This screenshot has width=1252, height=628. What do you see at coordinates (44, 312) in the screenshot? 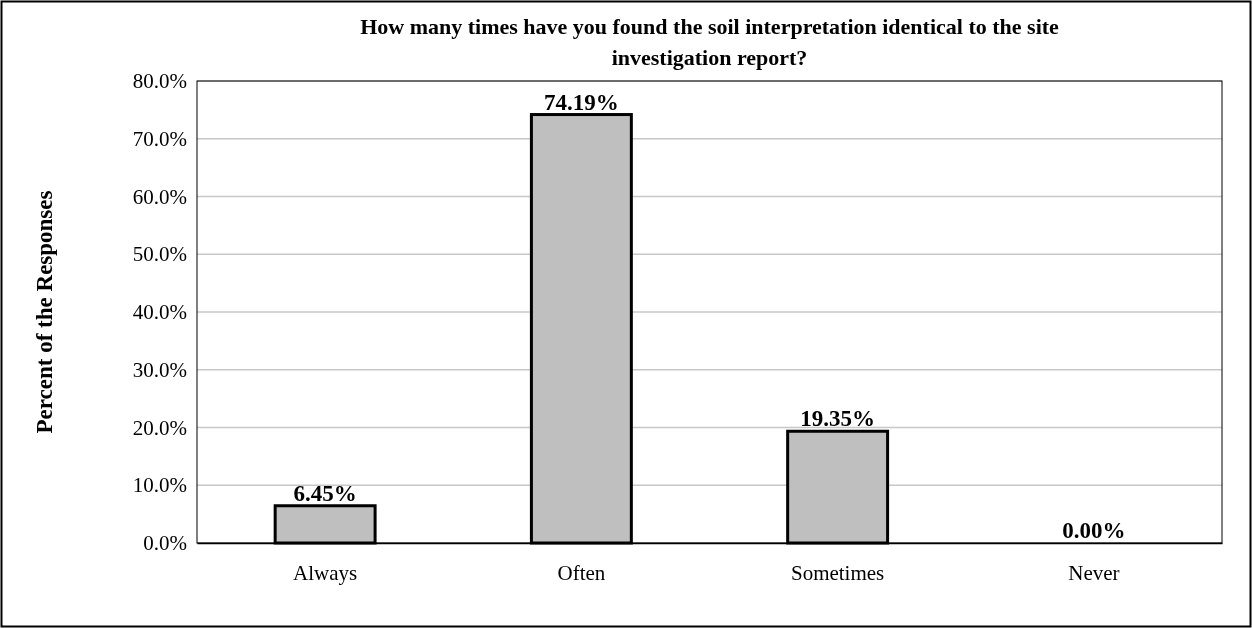
I see `y-axis-title: Percent of the Responses` at bounding box center [44, 312].